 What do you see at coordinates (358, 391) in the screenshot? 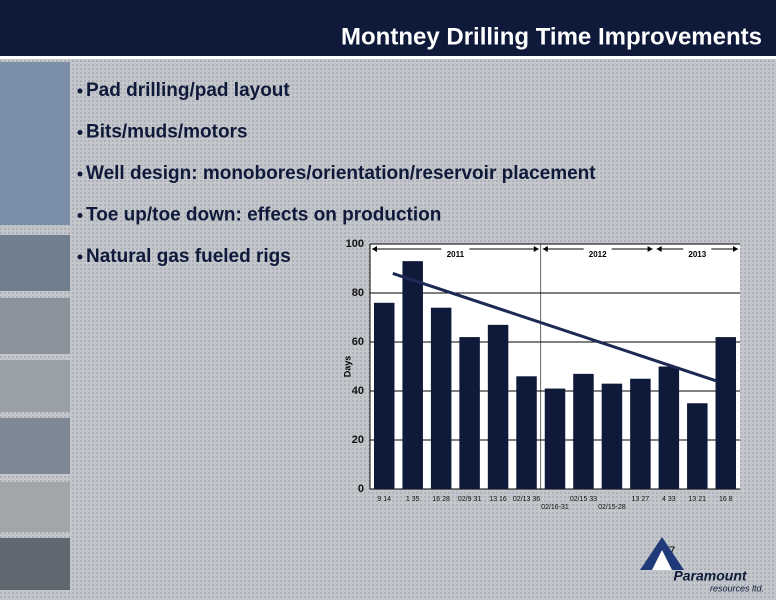
I see `y-tick-label: 40` at bounding box center [358, 391].